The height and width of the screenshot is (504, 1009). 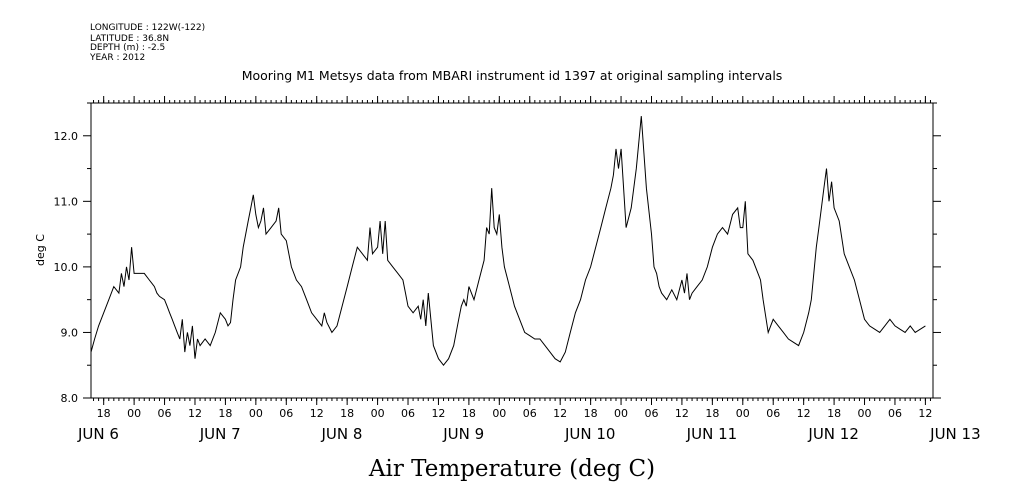 I want to click on x-date-label: JUN 7, so click(x=220, y=434).